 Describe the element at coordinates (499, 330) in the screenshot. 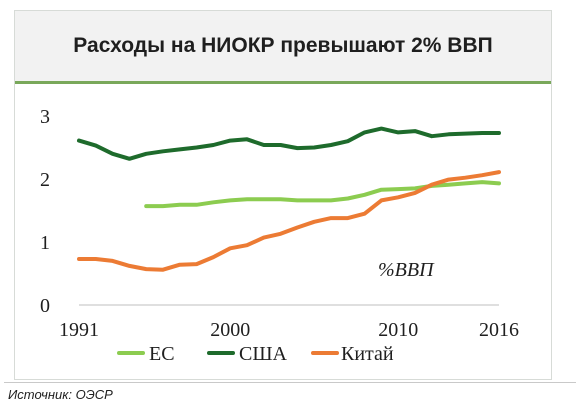

I see `x-tick-label: 2016` at that location.